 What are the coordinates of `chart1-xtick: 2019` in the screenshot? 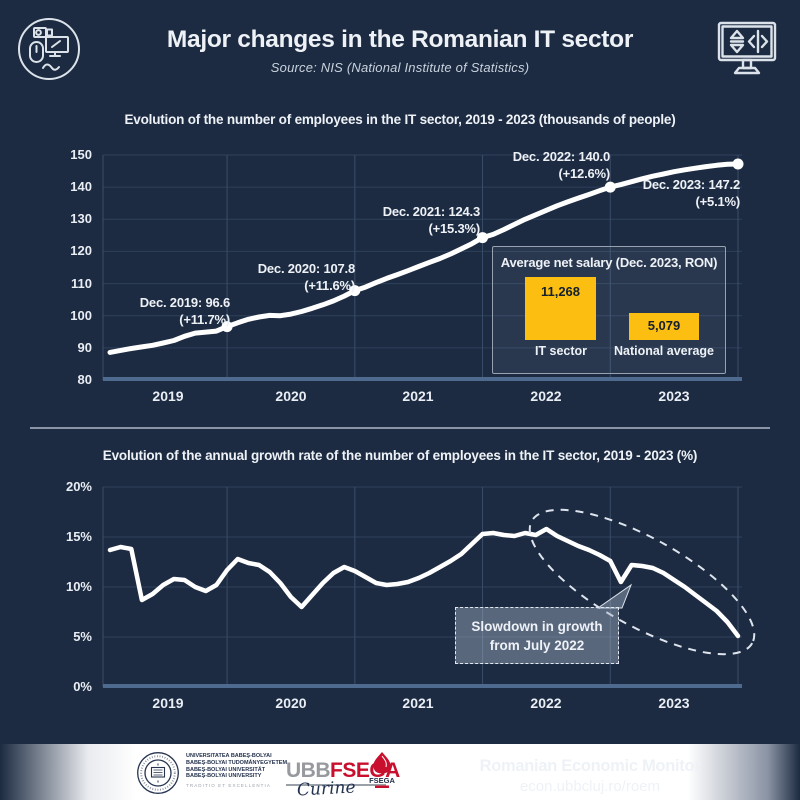 It's located at (168, 396).